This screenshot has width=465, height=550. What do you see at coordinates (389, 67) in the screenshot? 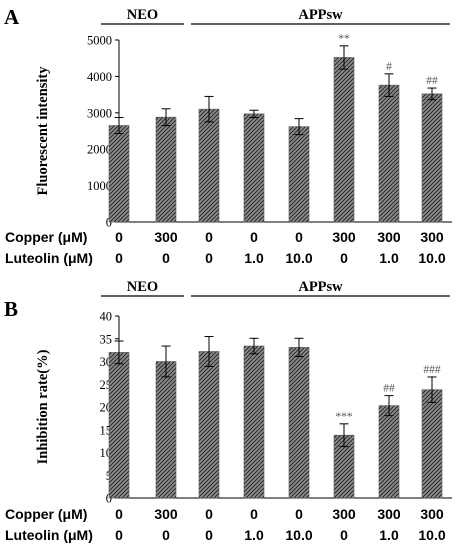
I see `significance-mark: #` at bounding box center [389, 67].